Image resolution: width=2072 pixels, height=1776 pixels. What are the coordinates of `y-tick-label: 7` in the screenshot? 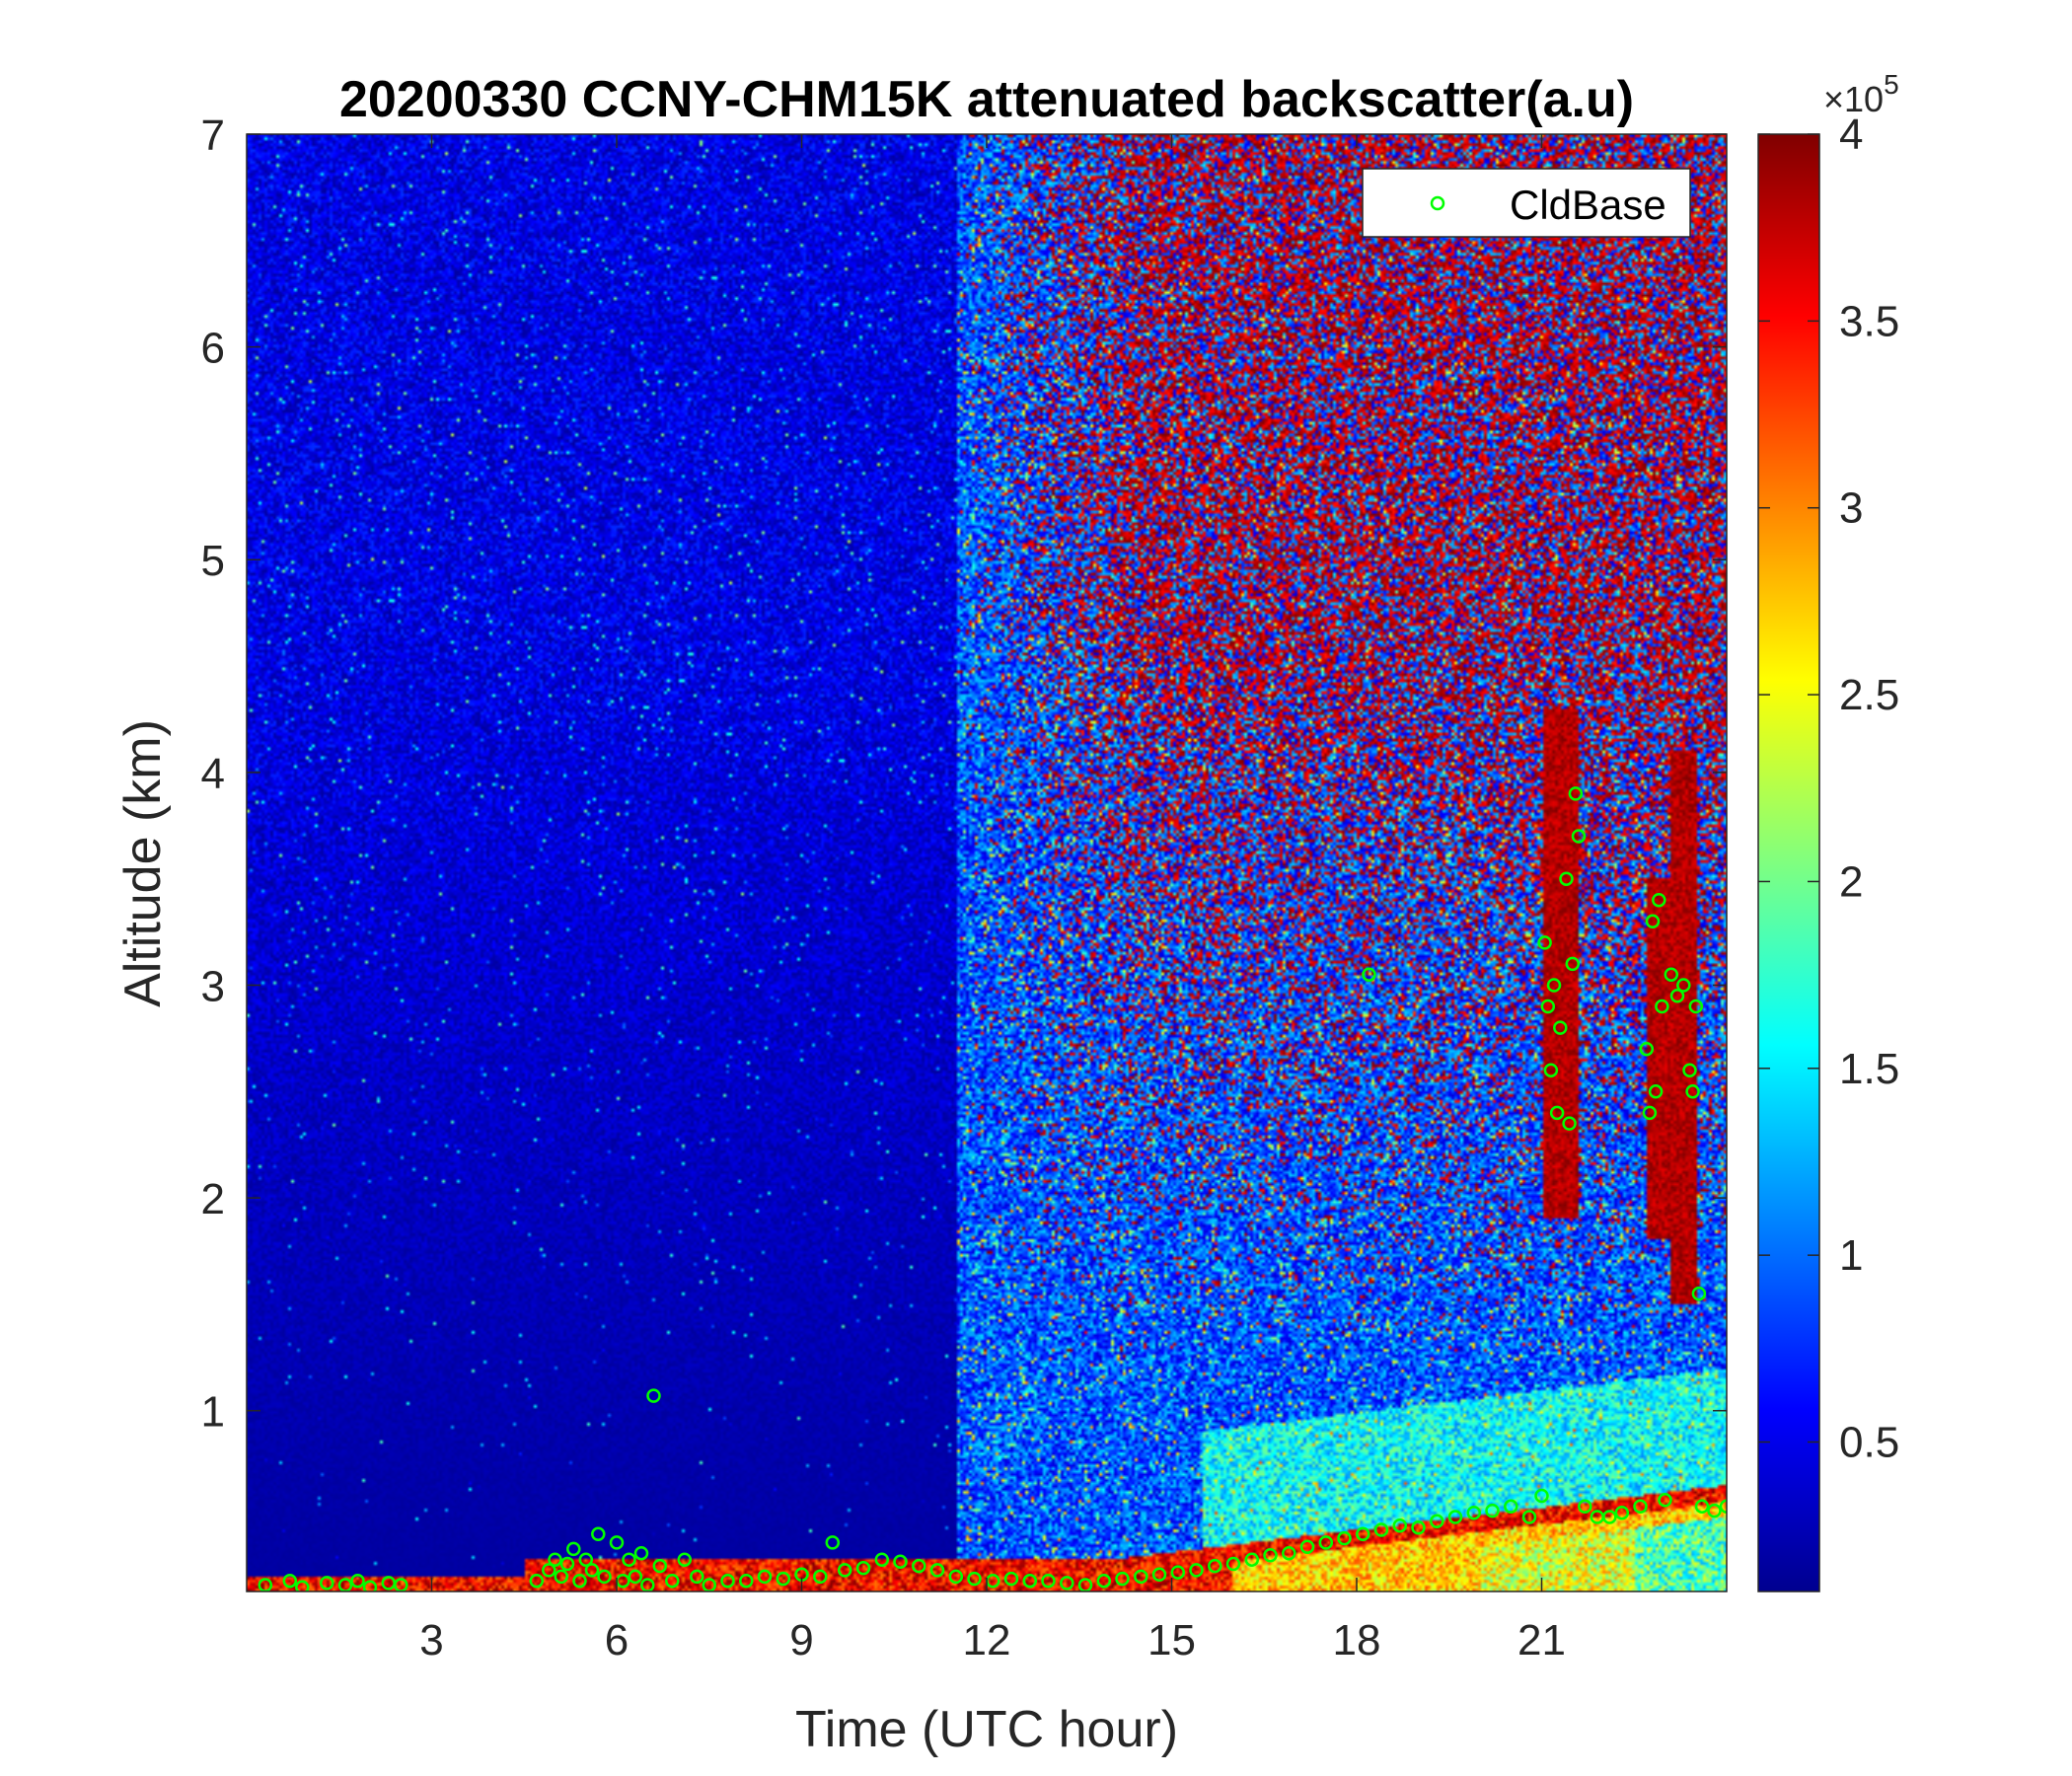 It's located at (213, 136).